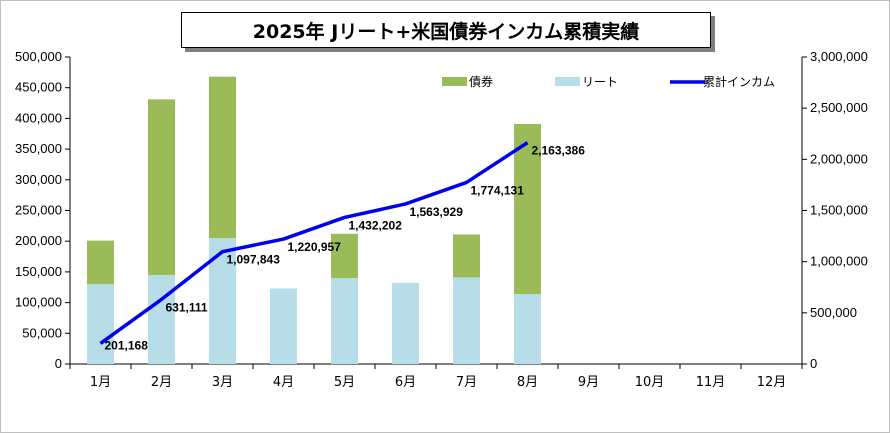 This screenshot has height=433, width=890. I want to click on y-right-tick-label: 3,000,000, so click(839, 56).